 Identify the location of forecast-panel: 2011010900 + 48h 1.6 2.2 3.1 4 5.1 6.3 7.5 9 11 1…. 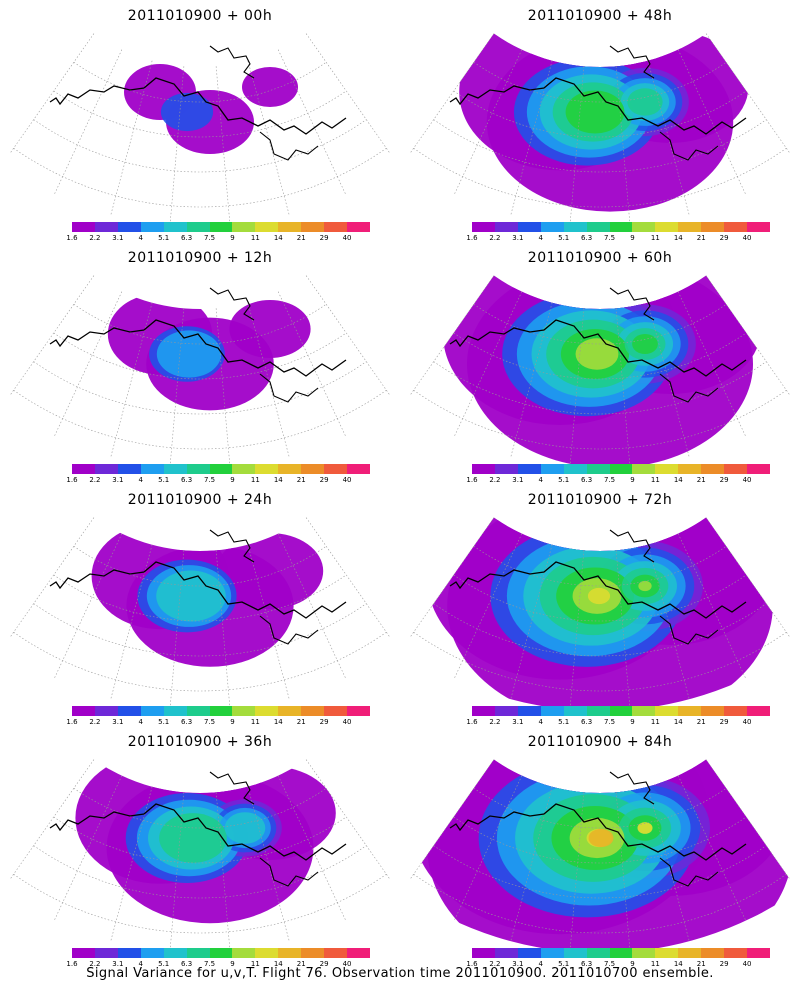
(600, 121).